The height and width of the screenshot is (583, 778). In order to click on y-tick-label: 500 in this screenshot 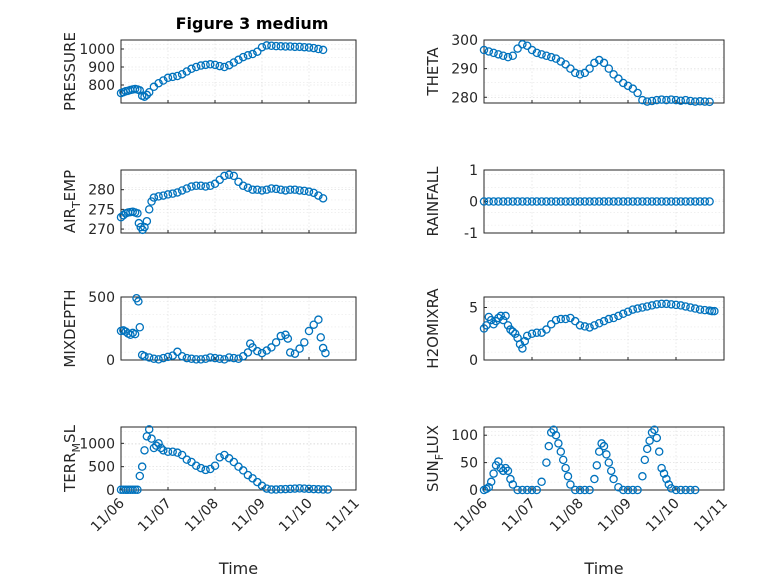, I will do `click(101, 298)`.